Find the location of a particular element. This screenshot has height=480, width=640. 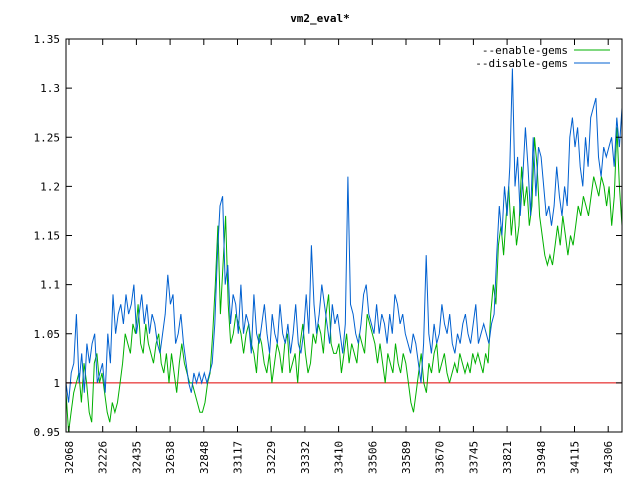

chart-title: vm2_eval* is located at coordinates (320, 18).